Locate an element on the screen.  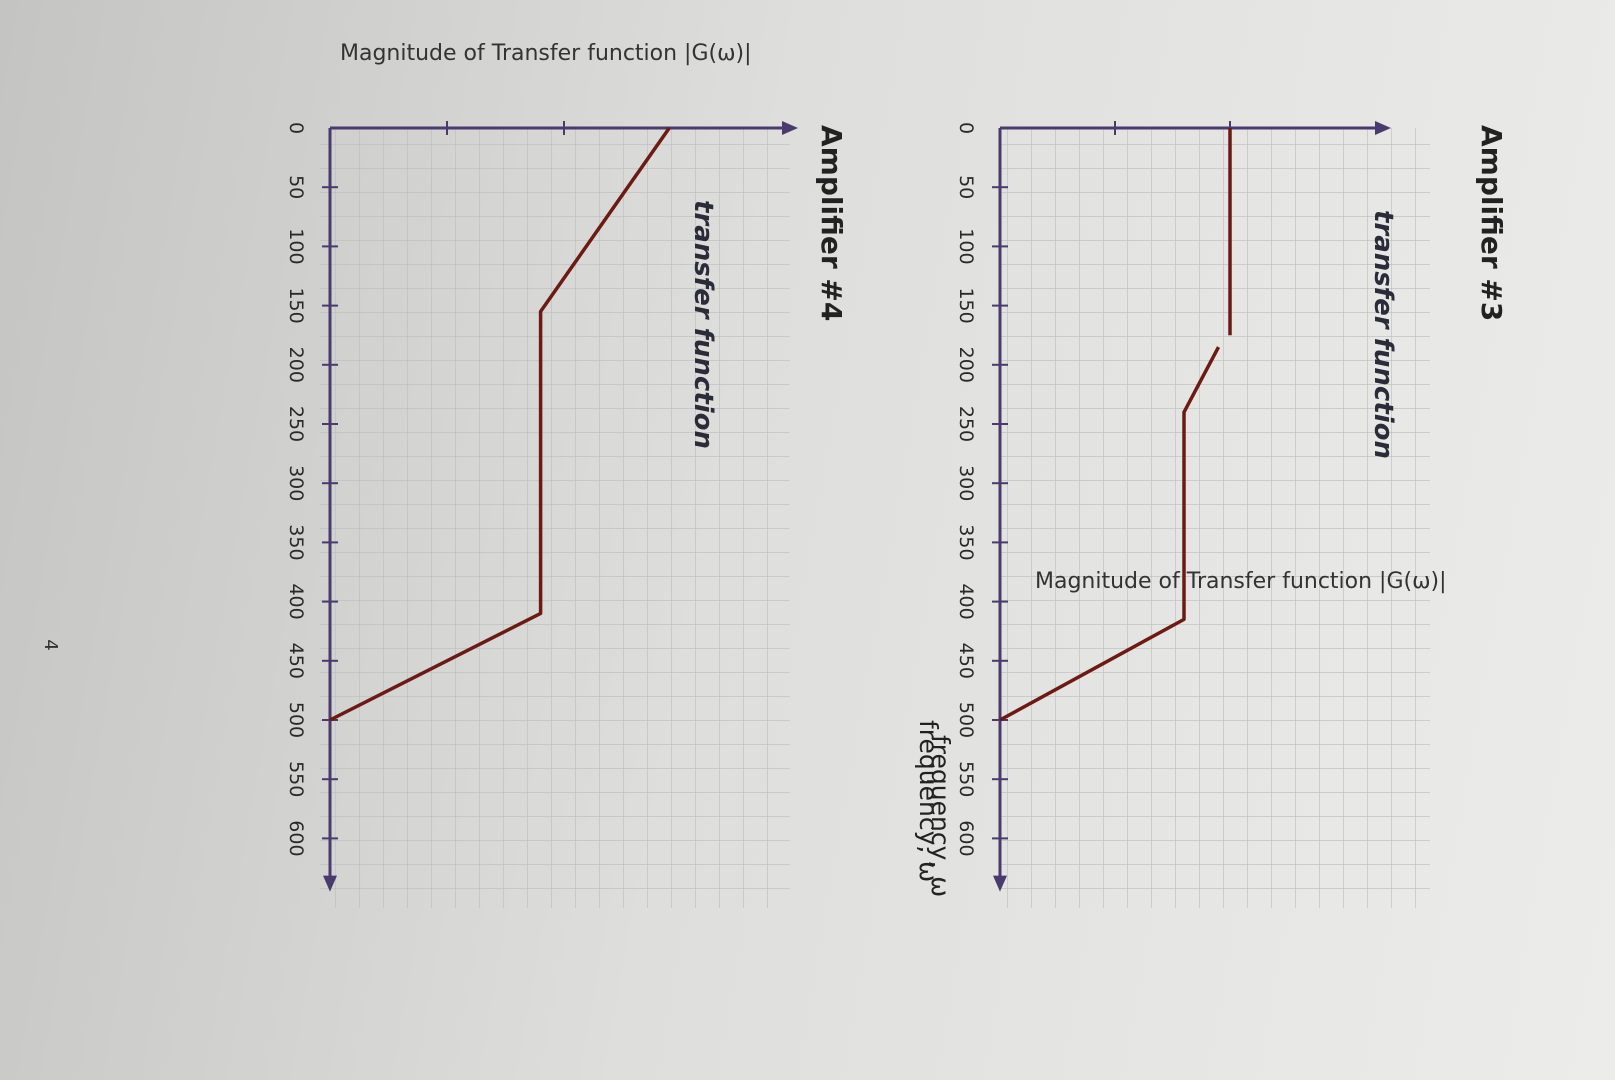
legend-label-amplifier-3: transfer function is located at coordinates (1383, 334).